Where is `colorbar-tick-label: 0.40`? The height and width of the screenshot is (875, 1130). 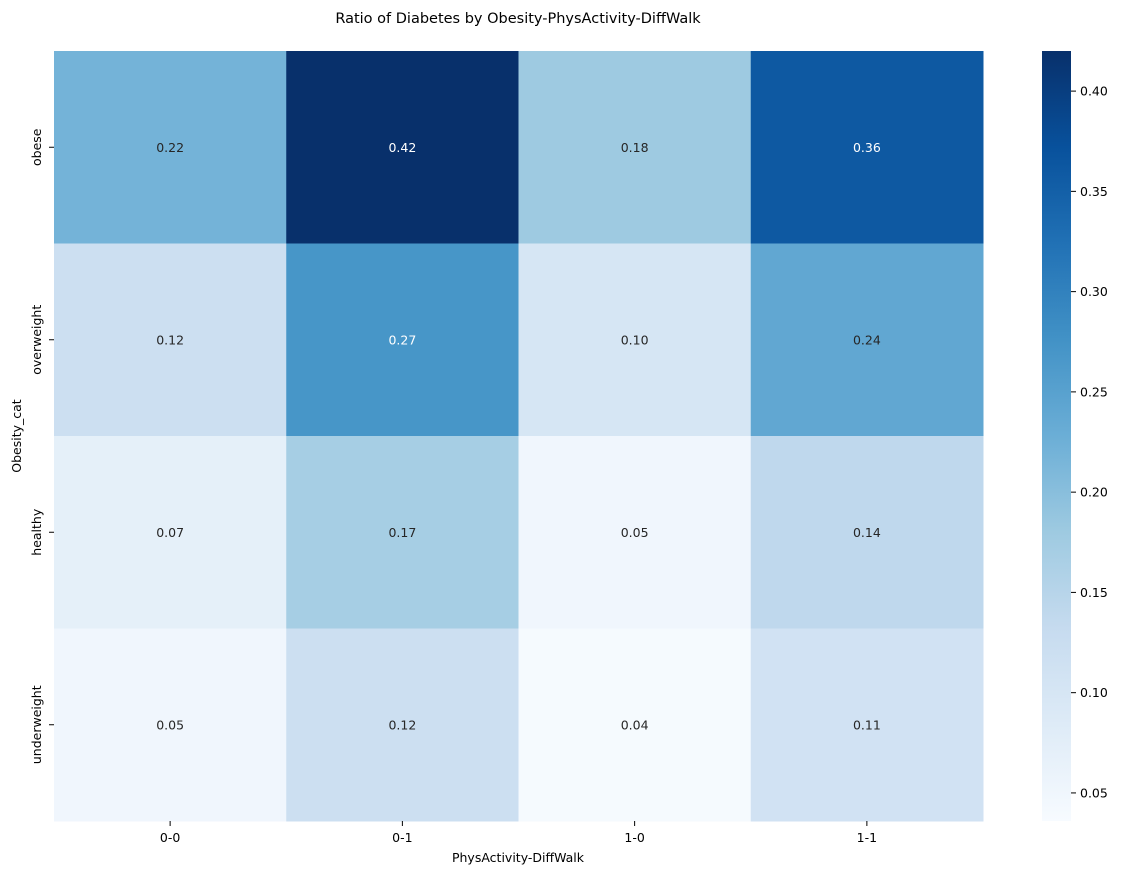 colorbar-tick-label: 0.40 is located at coordinates (1094, 91).